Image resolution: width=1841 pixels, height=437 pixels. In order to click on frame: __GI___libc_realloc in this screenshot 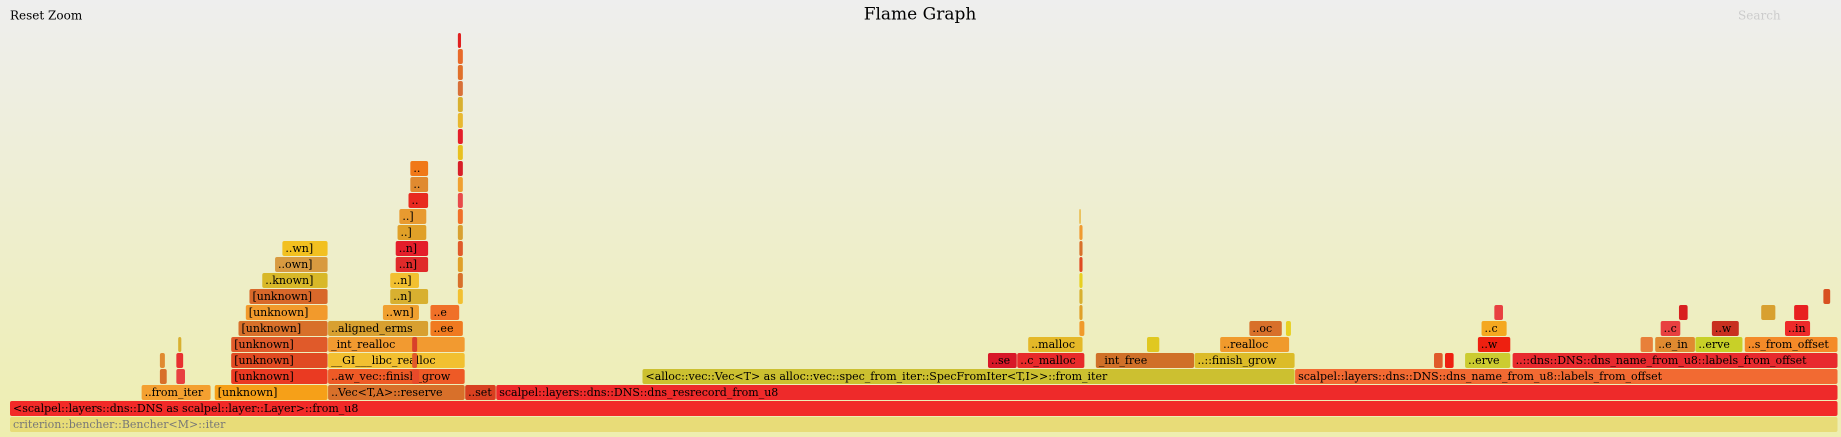, I will do `click(396, 360)`.